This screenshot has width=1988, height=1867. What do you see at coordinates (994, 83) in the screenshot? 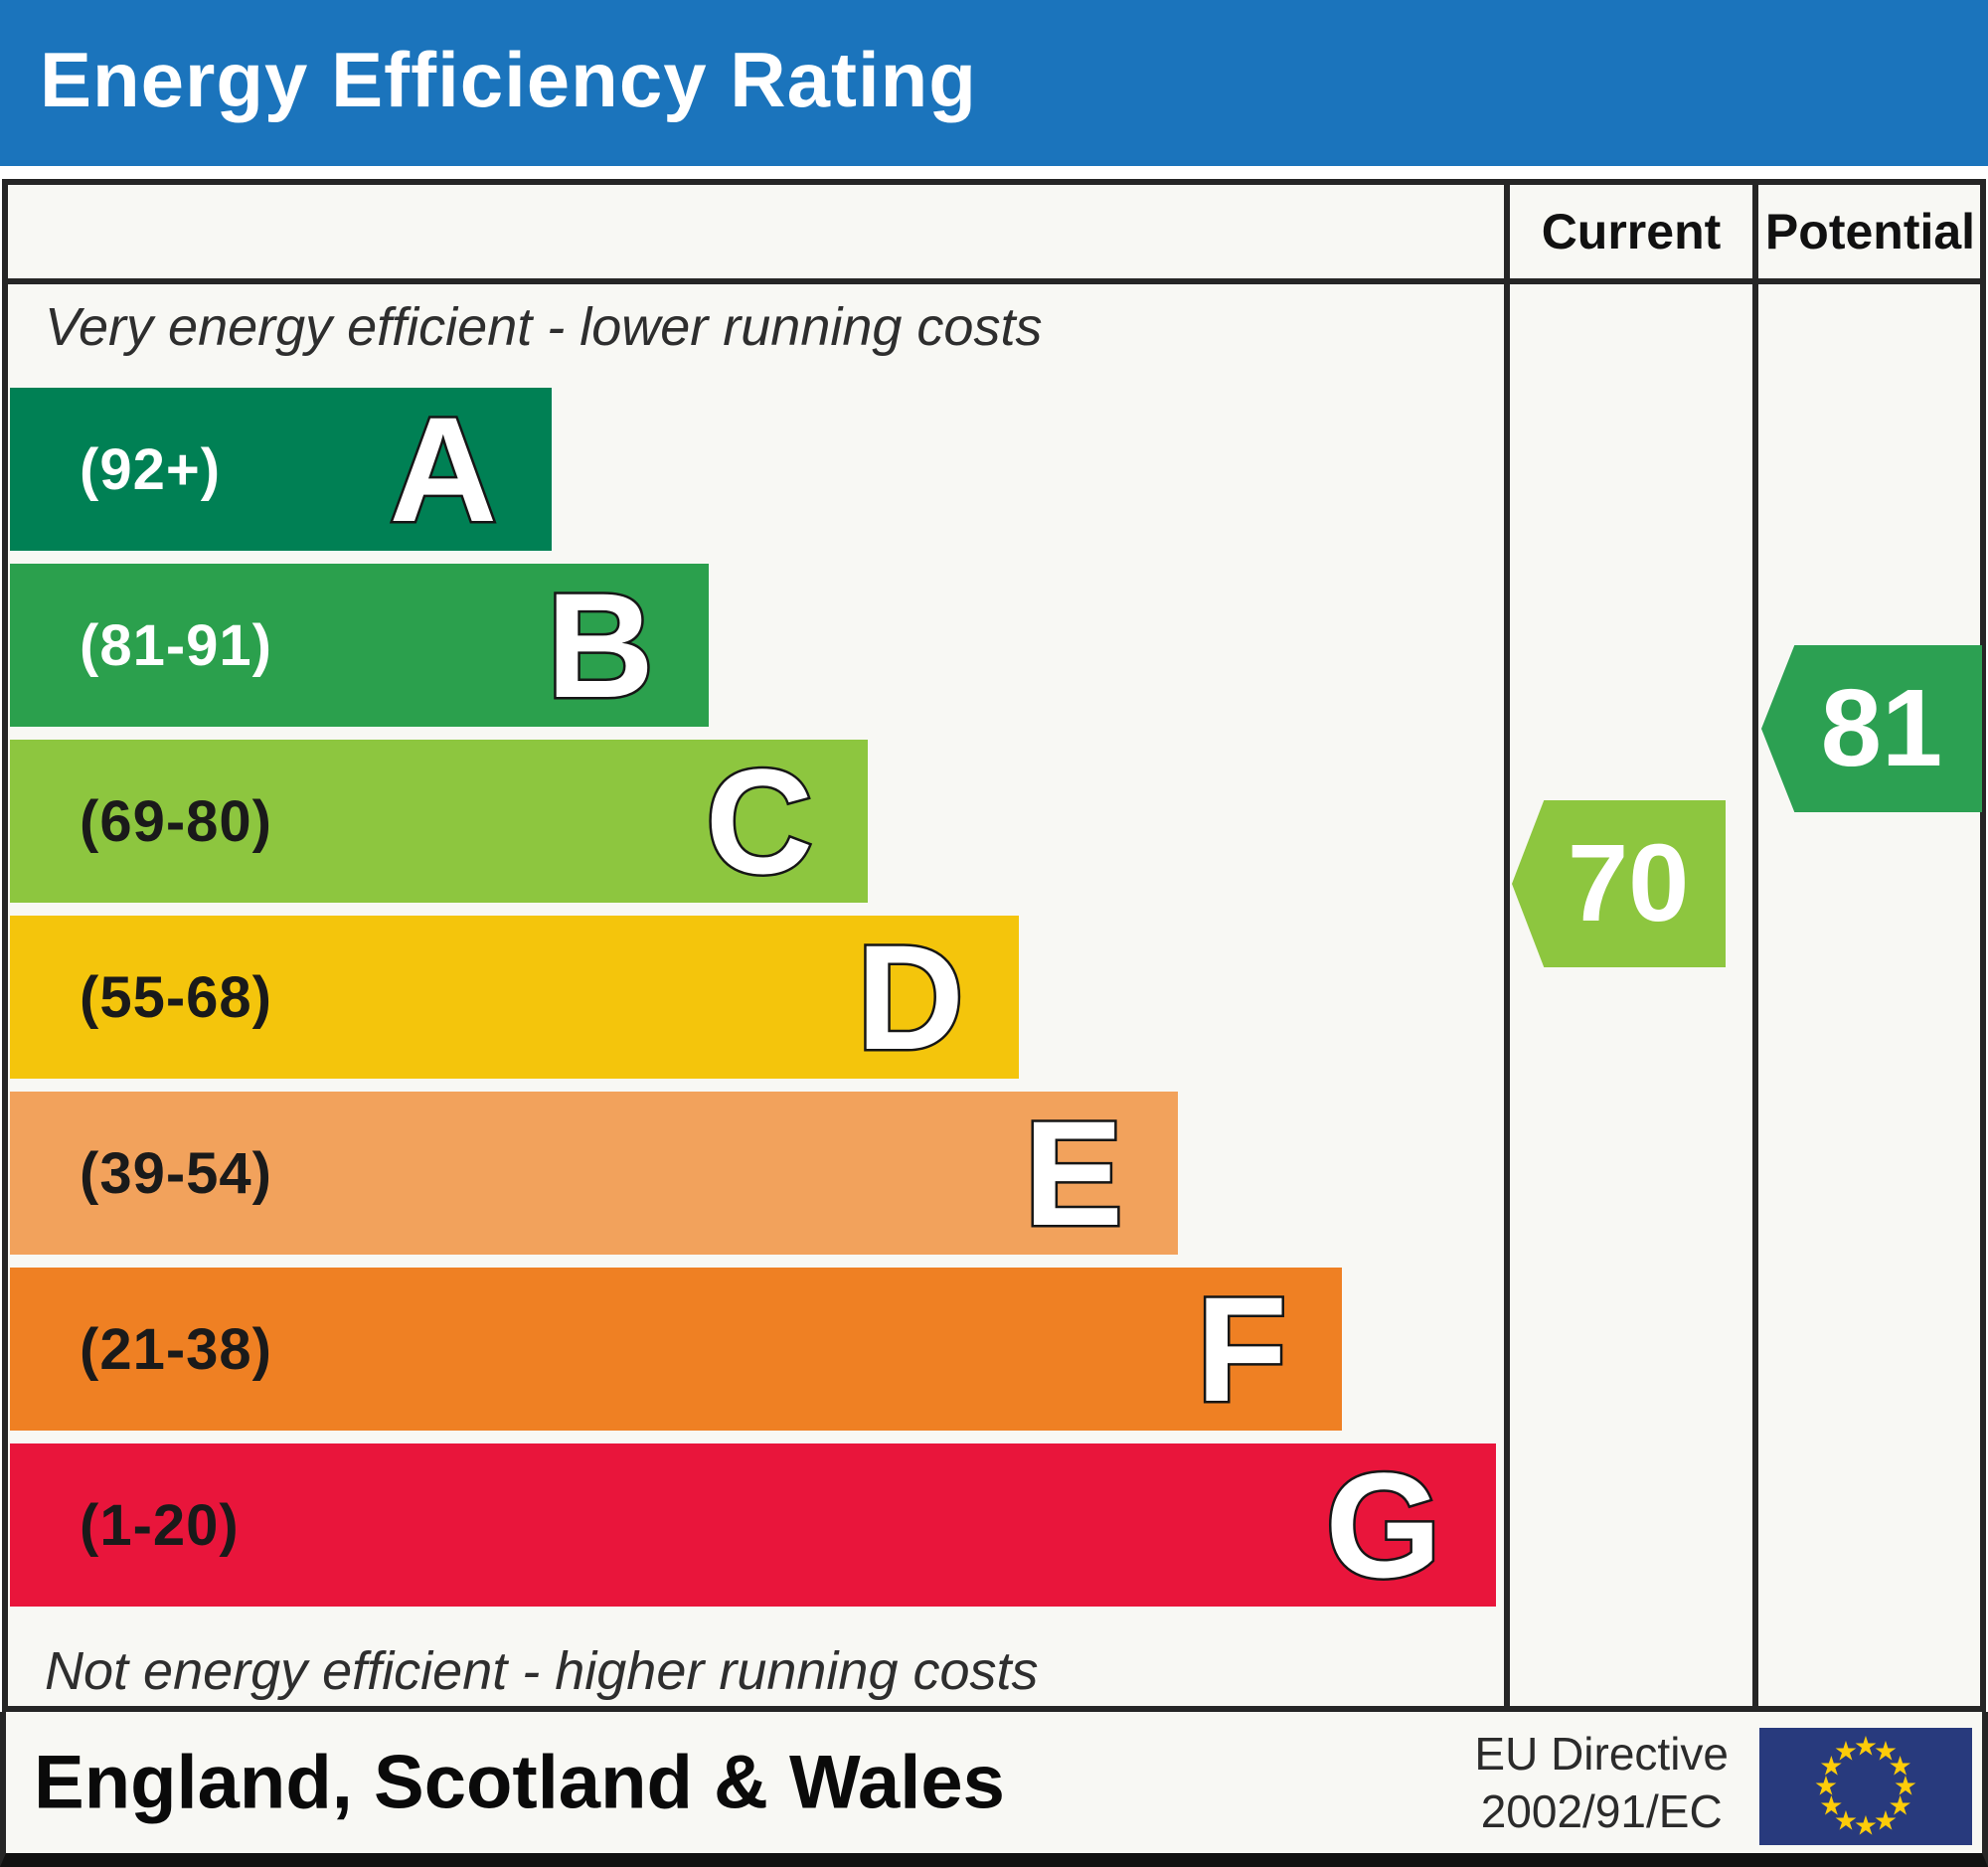
I see `title-bar: Energy Efficiency Rating` at bounding box center [994, 83].